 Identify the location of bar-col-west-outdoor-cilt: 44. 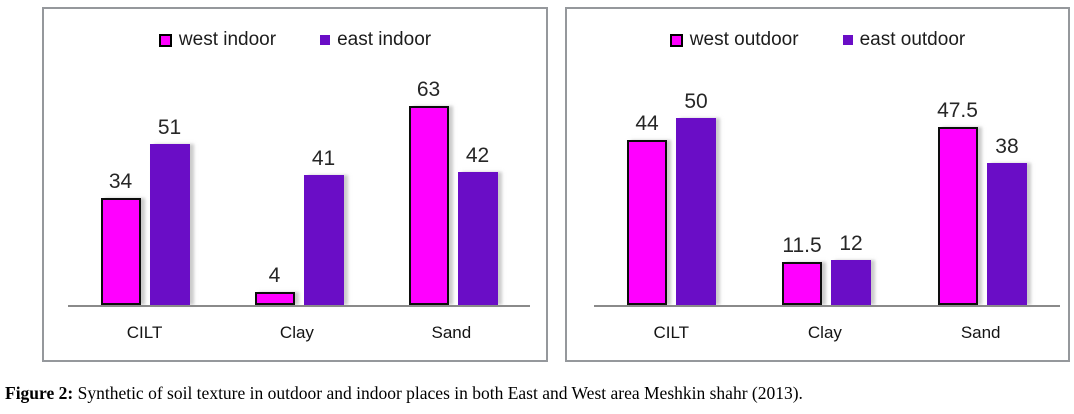
(647, 208).